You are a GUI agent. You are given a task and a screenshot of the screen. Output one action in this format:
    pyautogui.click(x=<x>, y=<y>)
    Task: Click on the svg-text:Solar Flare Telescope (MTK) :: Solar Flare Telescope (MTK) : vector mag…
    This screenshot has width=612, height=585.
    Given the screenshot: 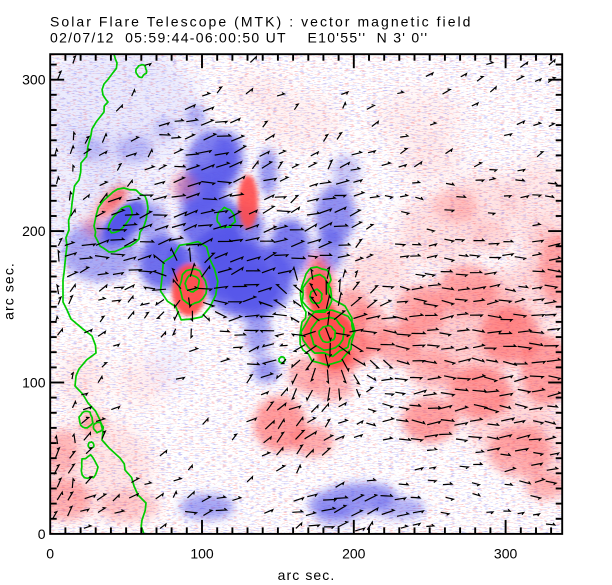 What is the action you would take?
    pyautogui.click(x=261, y=22)
    